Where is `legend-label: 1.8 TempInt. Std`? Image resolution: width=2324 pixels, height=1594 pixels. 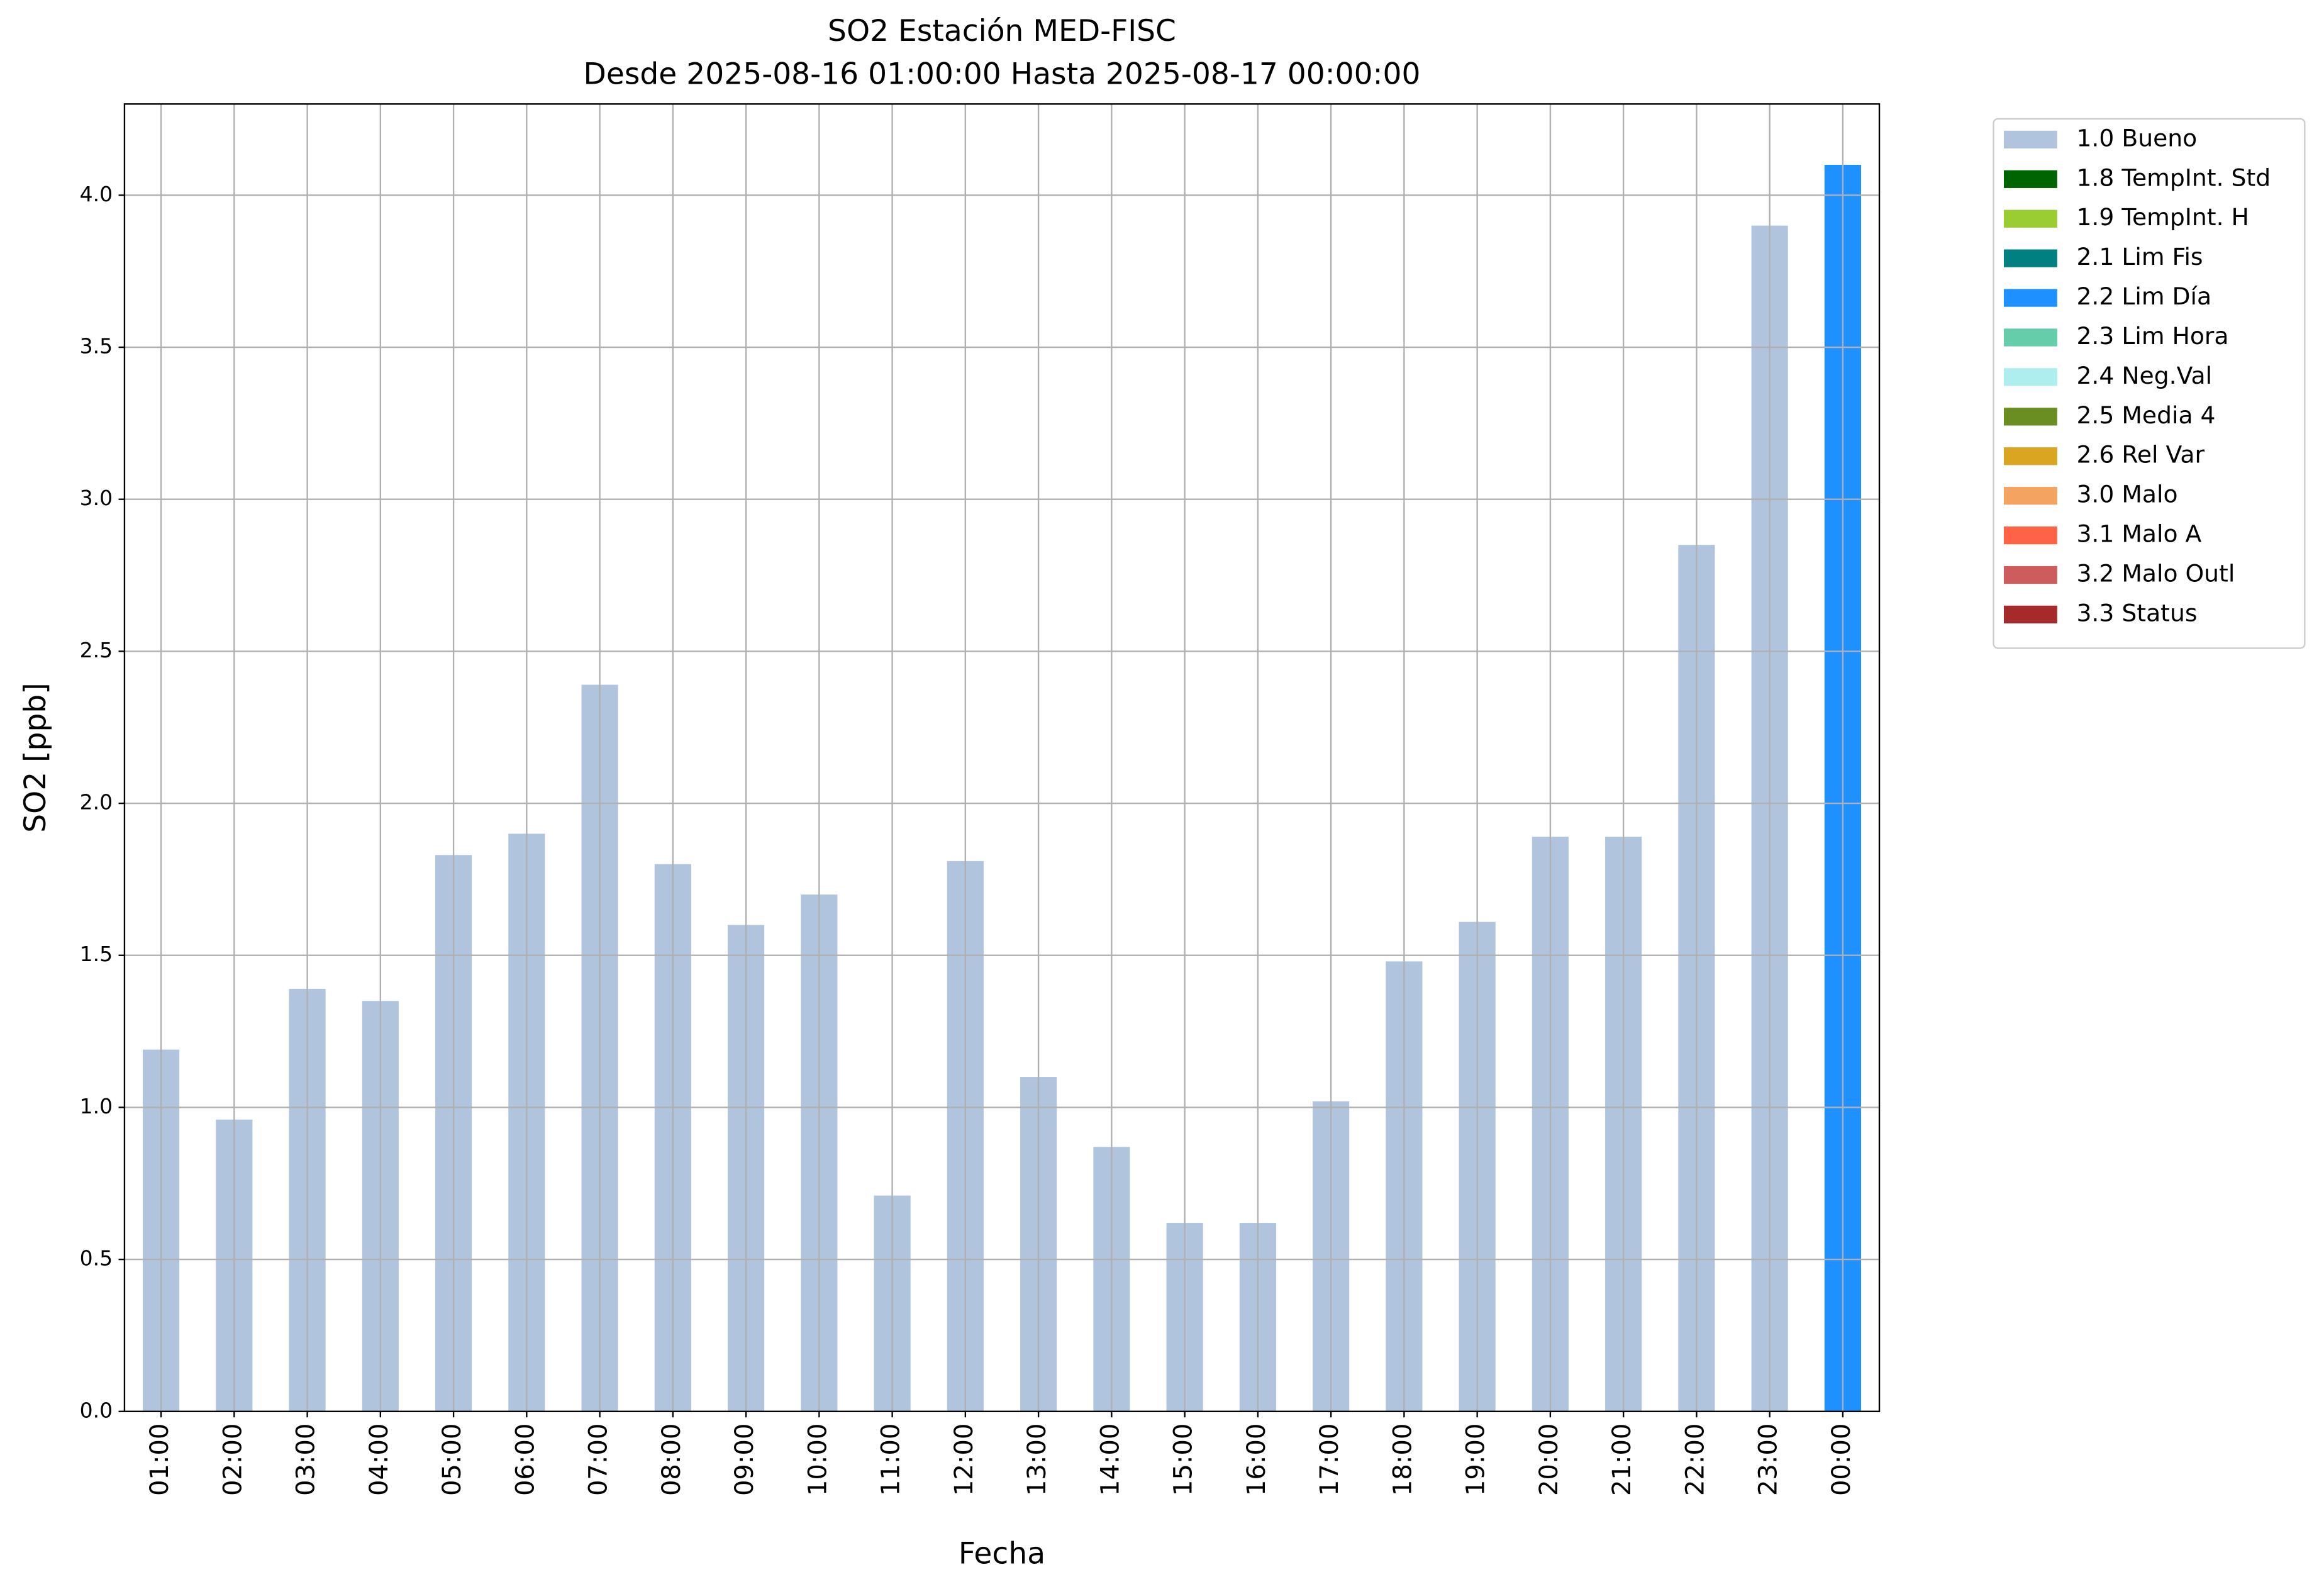 legend-label: 1.8 TempInt. Std is located at coordinates (2173, 178).